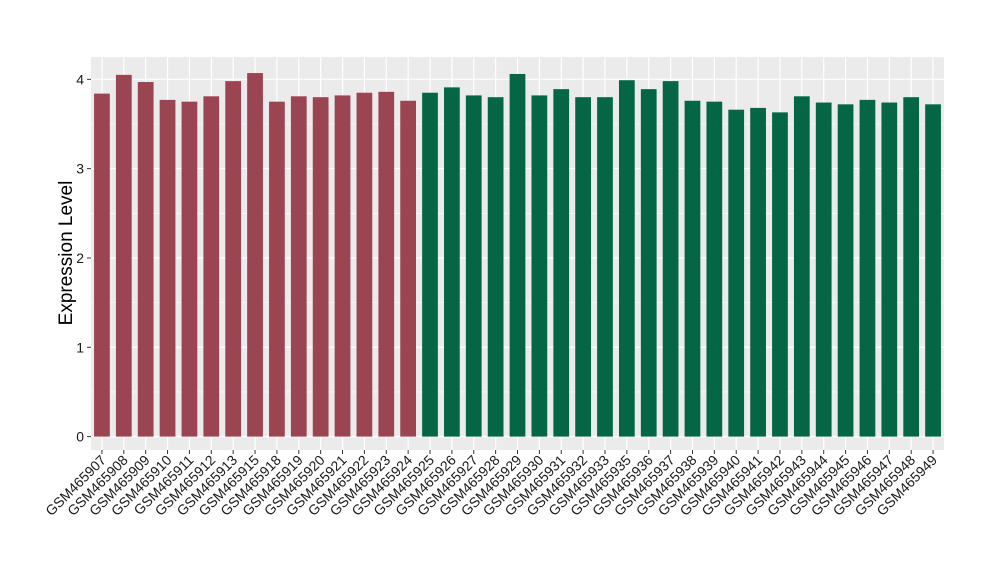  I want to click on bar-gsm465929, so click(517, 255).